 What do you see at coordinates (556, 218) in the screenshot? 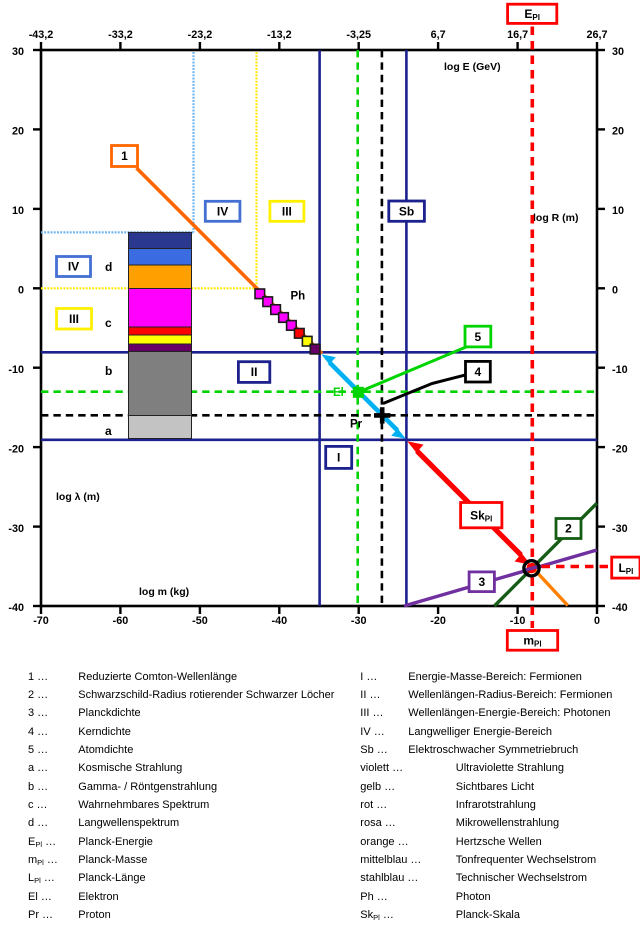
I see `svg-text: log R (m)` at bounding box center [556, 218].